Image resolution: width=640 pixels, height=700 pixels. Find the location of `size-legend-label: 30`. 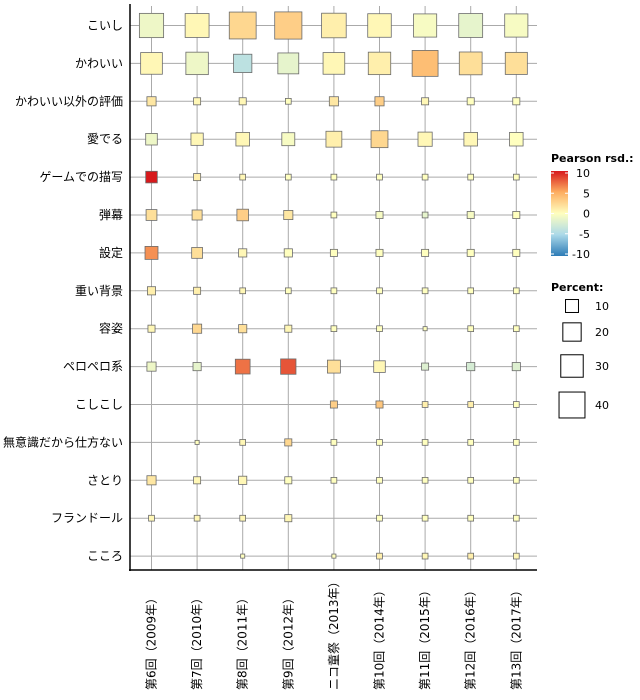

size-legend-label: 30 is located at coordinates (602, 366).